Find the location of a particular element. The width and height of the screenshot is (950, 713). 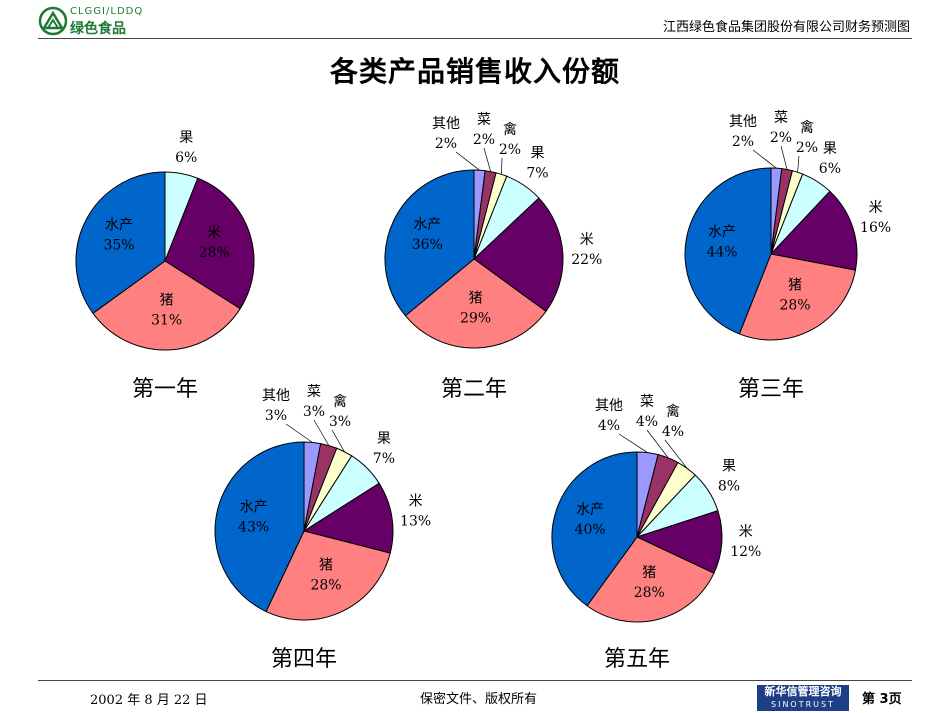

pie-chart-1: 果 6% 米 28% 猪 31% 水产 35% 第一年 is located at coordinates (165, 266).